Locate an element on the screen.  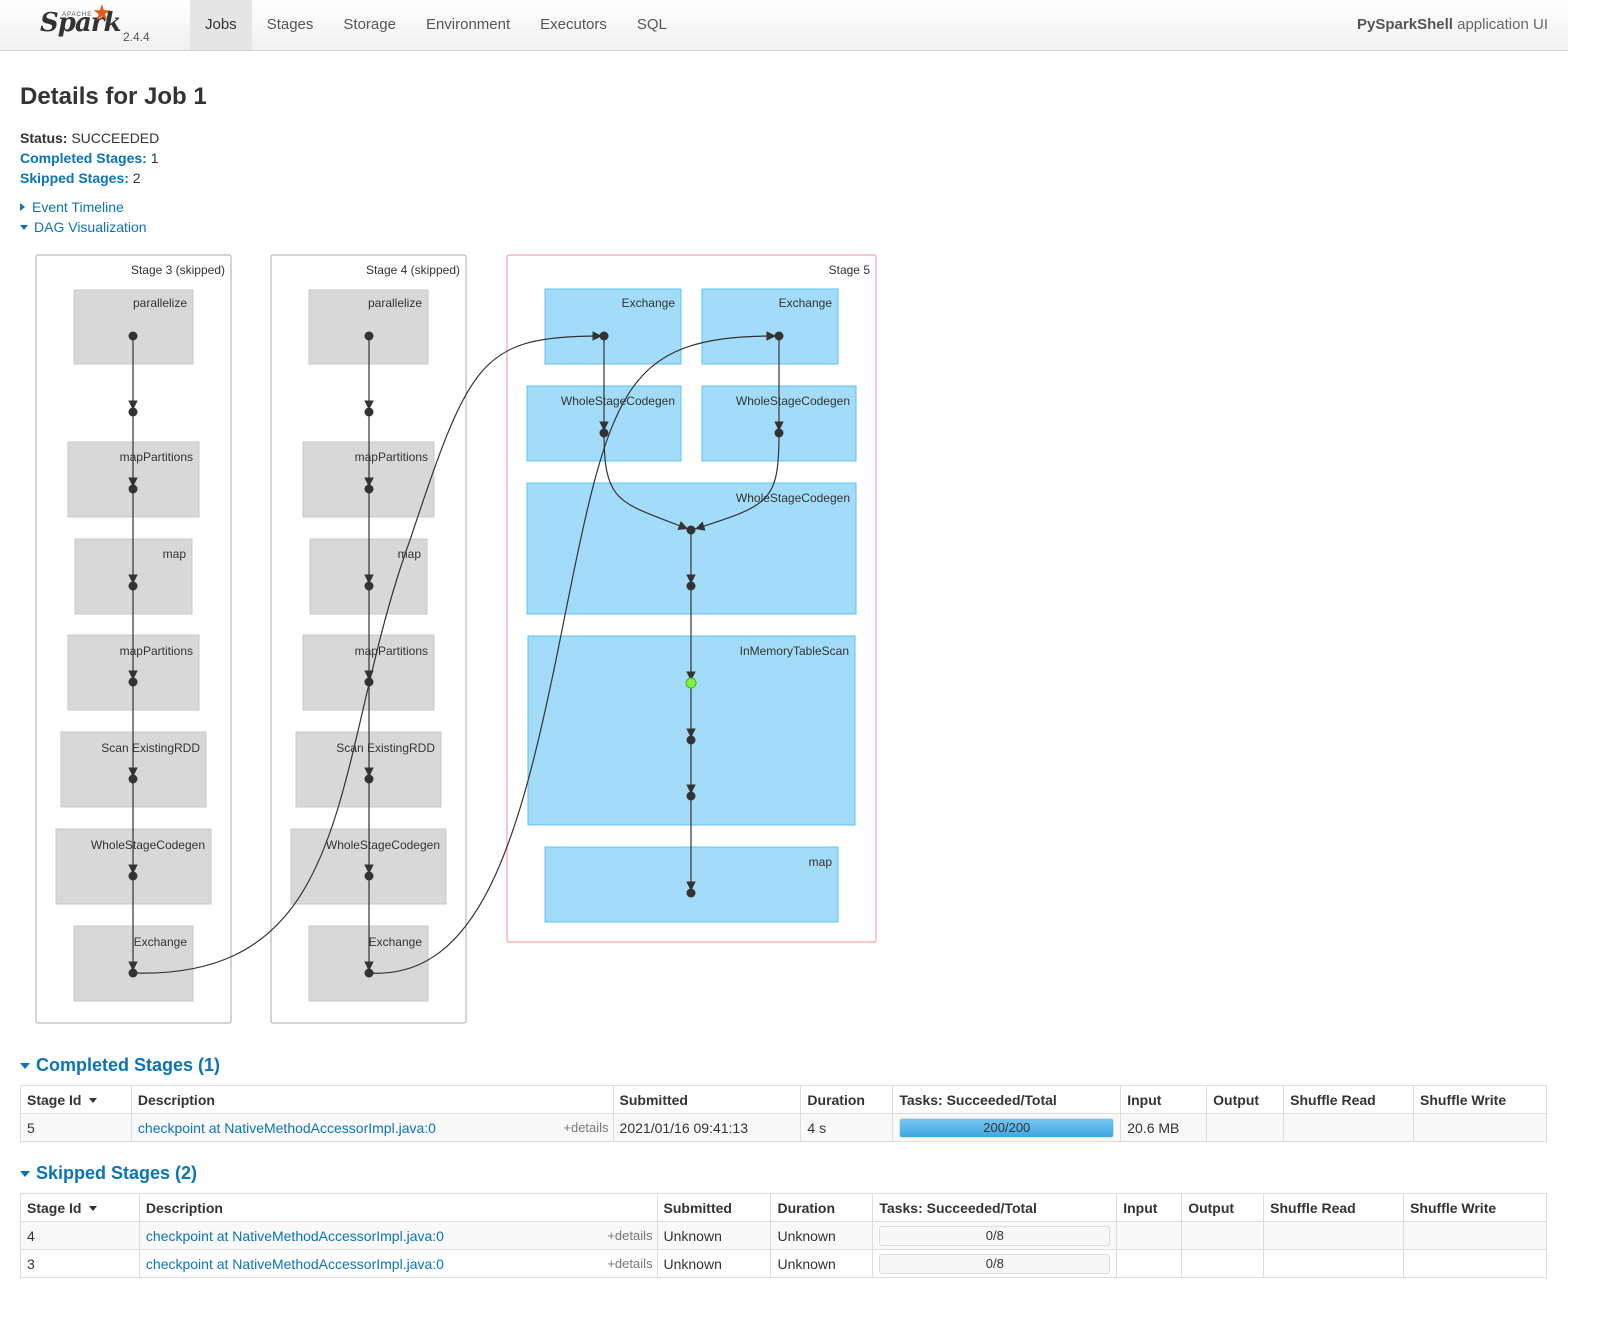
stage-5-points is located at coordinates (691, 614).